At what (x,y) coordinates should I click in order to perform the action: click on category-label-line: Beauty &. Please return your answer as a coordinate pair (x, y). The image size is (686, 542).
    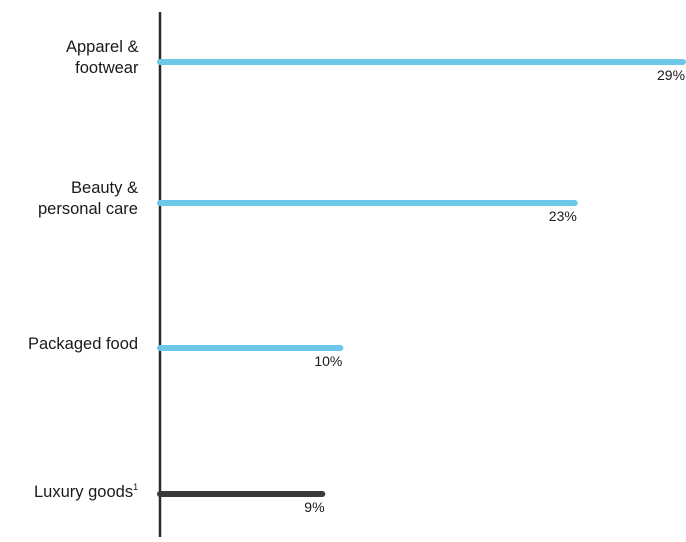
    Looking at the image, I should click on (104, 188).